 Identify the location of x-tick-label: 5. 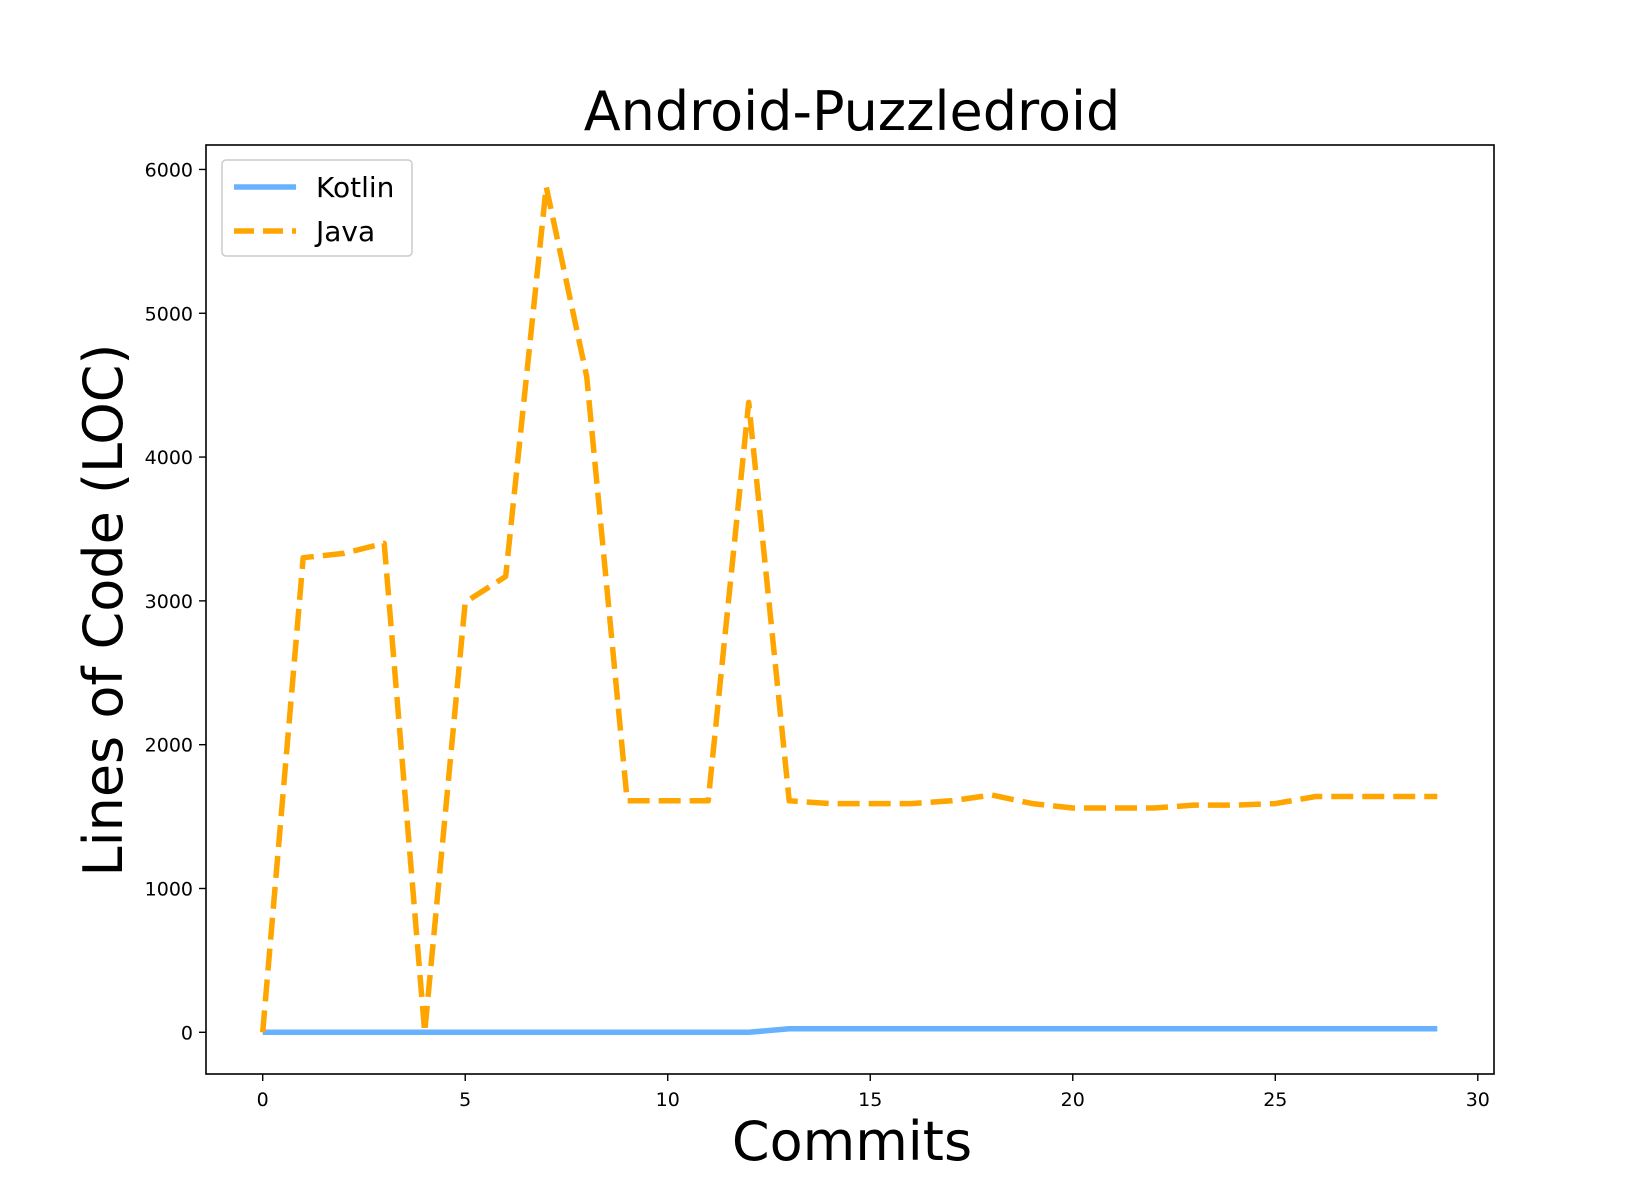
(465, 1100).